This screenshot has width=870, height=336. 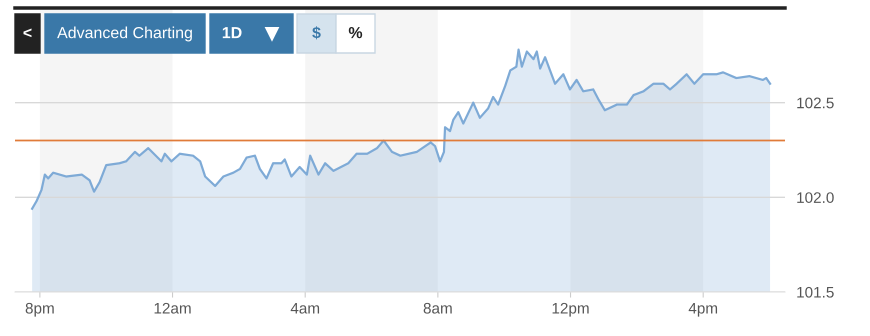 What do you see at coordinates (232, 32) in the screenshot?
I see `annotation: 1D` at bounding box center [232, 32].